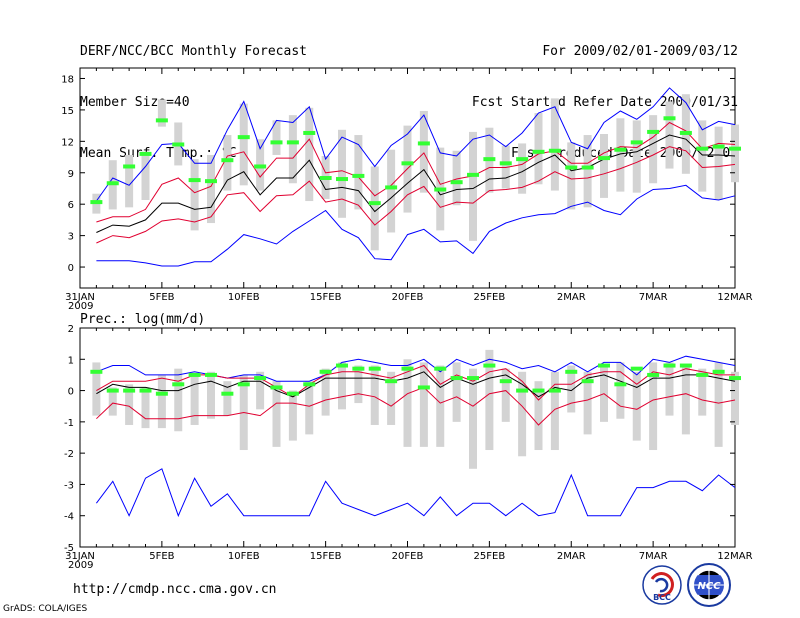 The image size is (800, 618). Describe the element at coordinates (244, 297) in the screenshot. I see `temperature-x-tick-label: 10FEB` at that location.